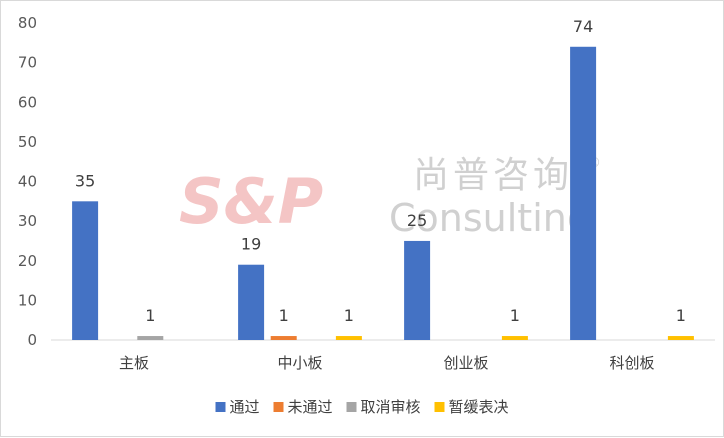 The width and height of the screenshot is (724, 438). I want to click on x-category-label: 创业板, so click(465, 363).